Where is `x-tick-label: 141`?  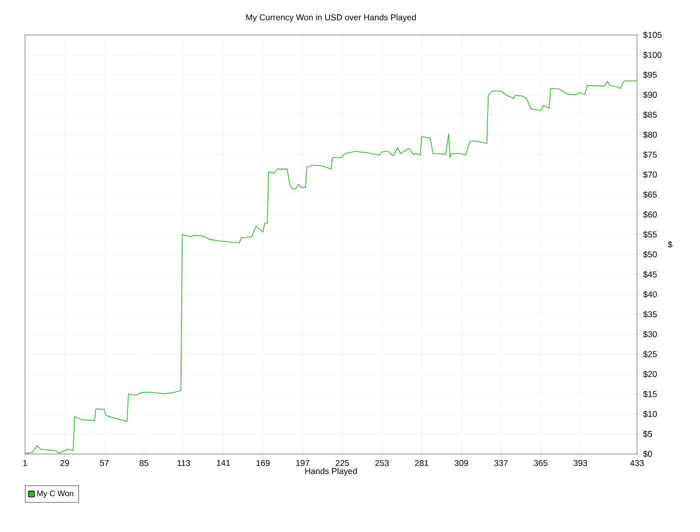 x-tick-label: 141 is located at coordinates (223, 463).